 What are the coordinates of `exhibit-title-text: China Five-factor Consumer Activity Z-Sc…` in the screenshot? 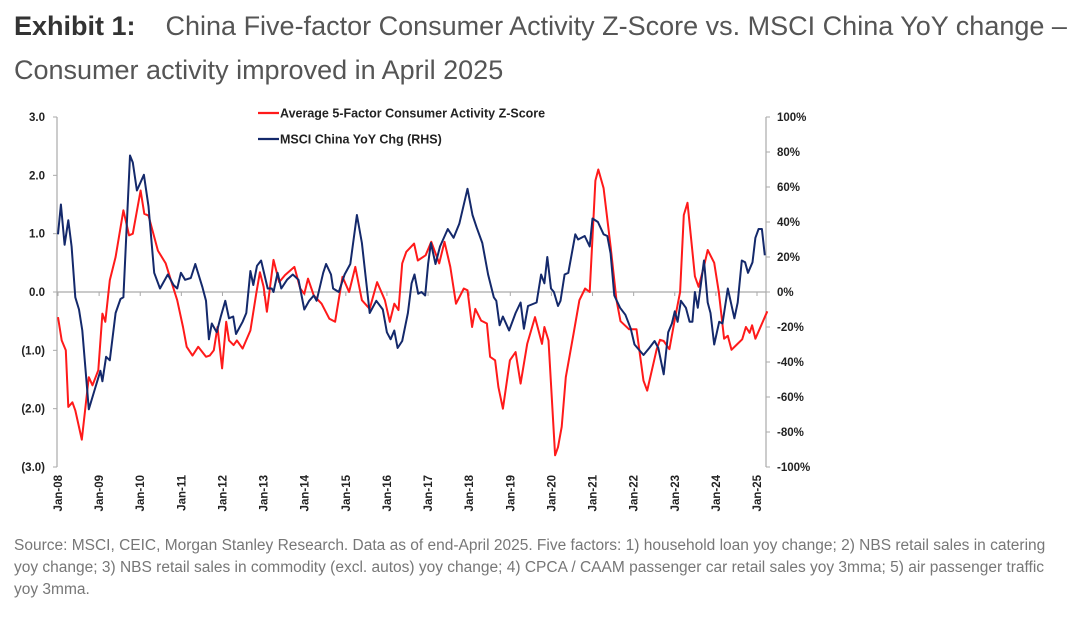 It's located at (540, 48).